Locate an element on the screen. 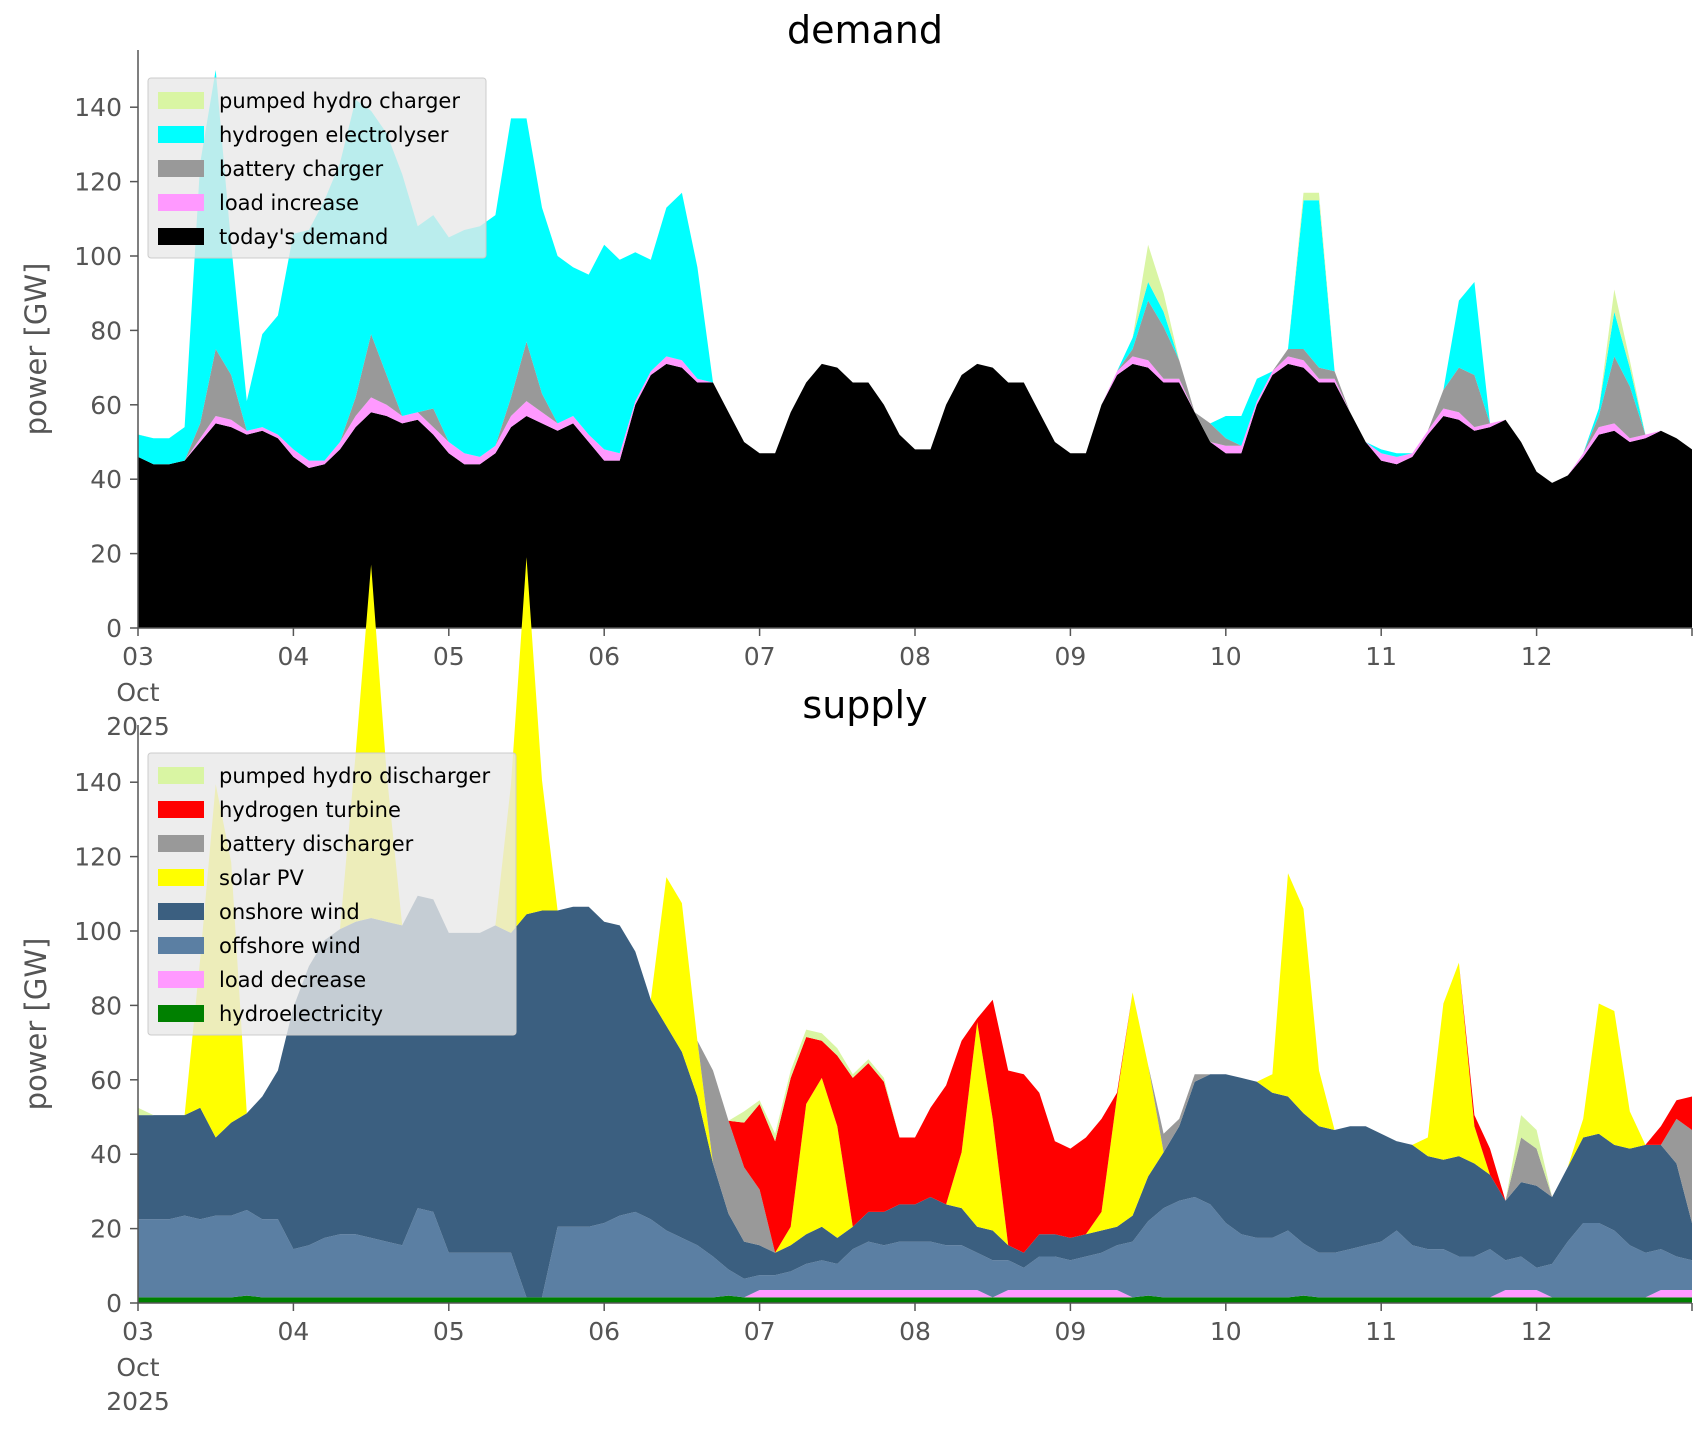 Image resolution: width=1706 pixels, height=1431 pixels. legend-label: battery discharger is located at coordinates (316, 844).